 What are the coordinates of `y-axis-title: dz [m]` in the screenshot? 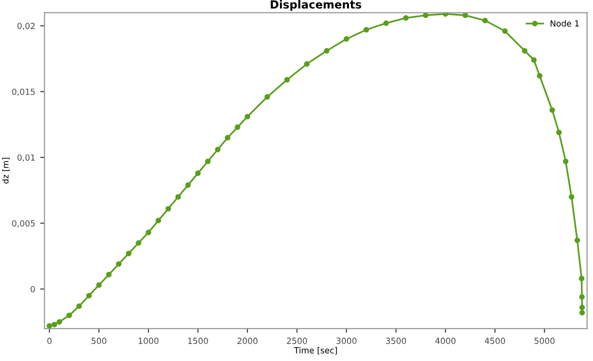 It's located at (6, 171).